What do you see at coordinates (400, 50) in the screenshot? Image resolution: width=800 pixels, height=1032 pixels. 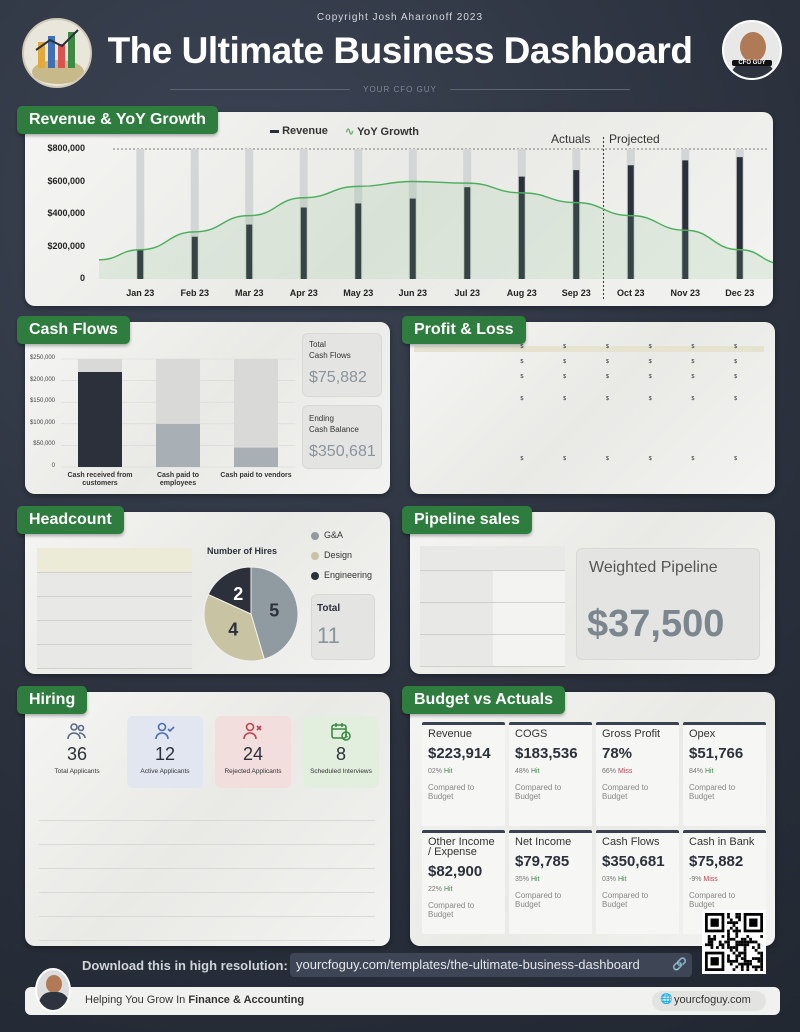 I see `page-title: The Ultimate Business Dashboard` at bounding box center [400, 50].